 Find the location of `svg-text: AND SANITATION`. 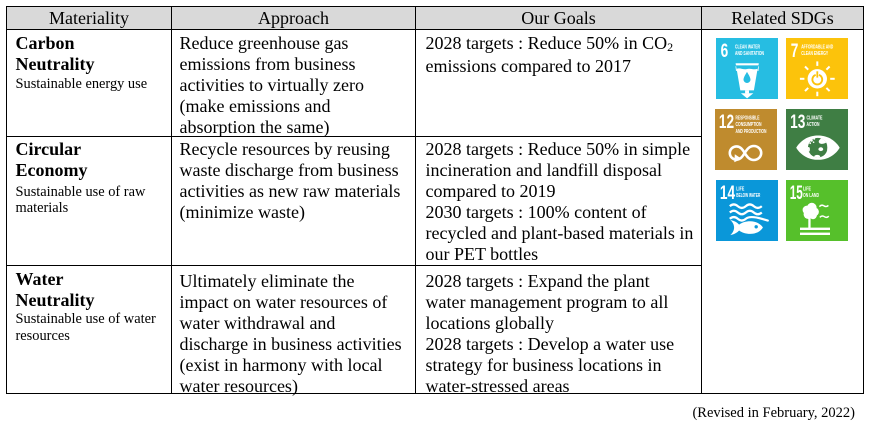

svg-text: AND SANITATION is located at coordinates (749, 54).